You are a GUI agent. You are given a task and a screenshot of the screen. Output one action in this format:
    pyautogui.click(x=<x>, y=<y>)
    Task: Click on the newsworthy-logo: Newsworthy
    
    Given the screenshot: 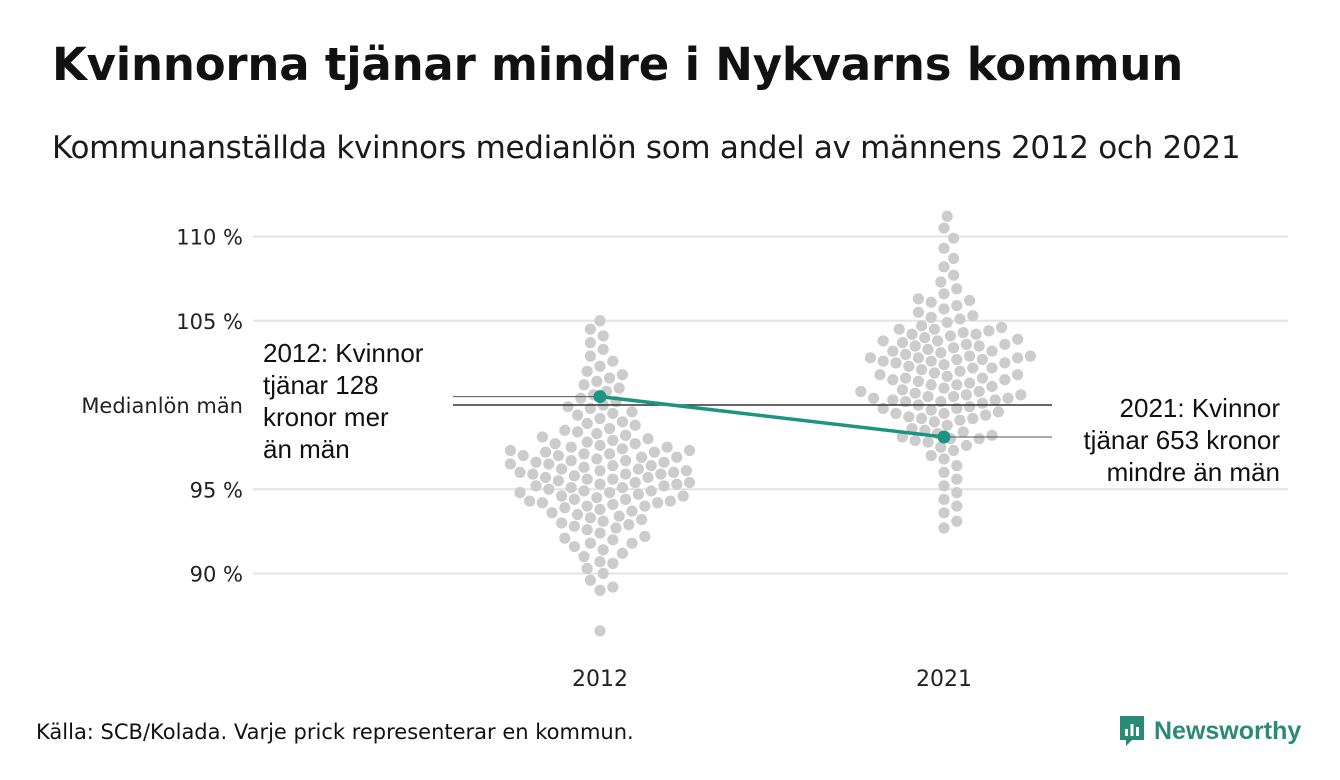 What is the action you would take?
    pyautogui.click(x=1209, y=731)
    